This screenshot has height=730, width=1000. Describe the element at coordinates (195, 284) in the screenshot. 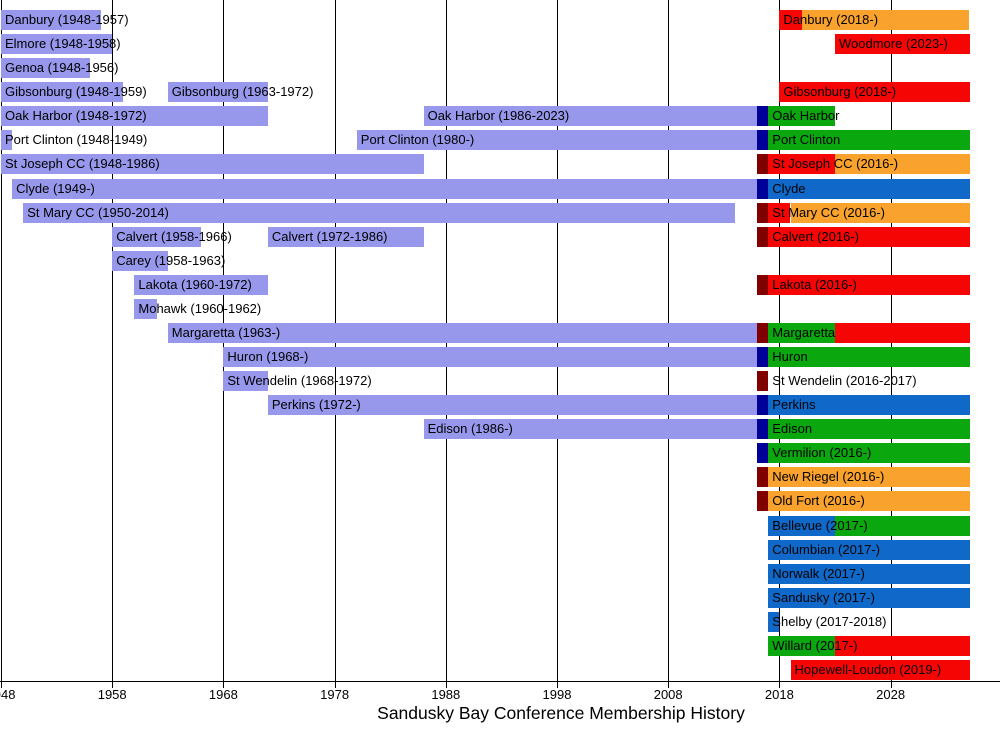

I see `lakota-bar-label: Lakota (1960-1972)` at that location.